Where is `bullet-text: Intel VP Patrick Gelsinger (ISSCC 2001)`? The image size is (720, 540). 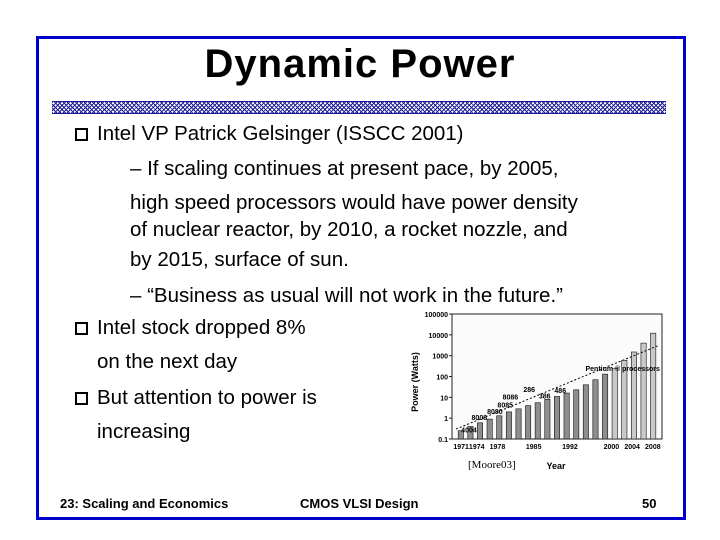 bullet-text: Intel VP Patrick Gelsinger (ISSCC 2001) is located at coordinates (280, 133).